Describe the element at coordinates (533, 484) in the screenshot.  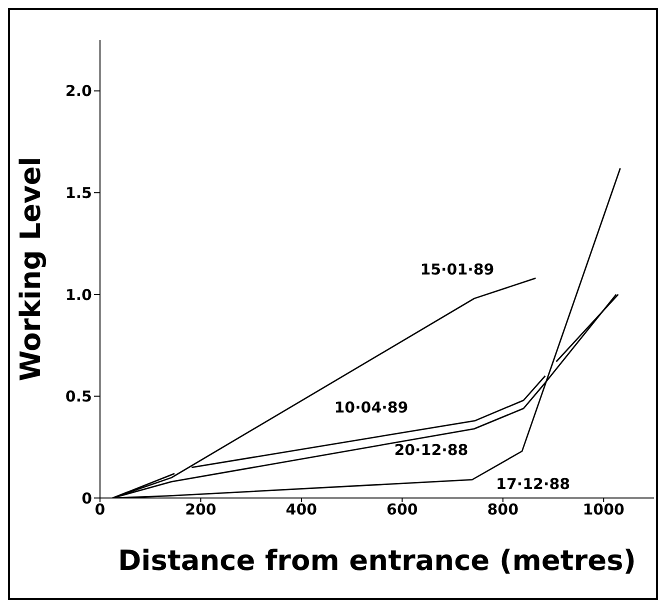
I see `series-label: 17·12·88` at that location.